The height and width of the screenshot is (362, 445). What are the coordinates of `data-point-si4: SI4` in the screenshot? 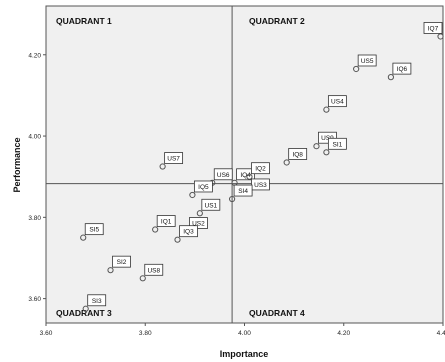 It's located at (240, 193).